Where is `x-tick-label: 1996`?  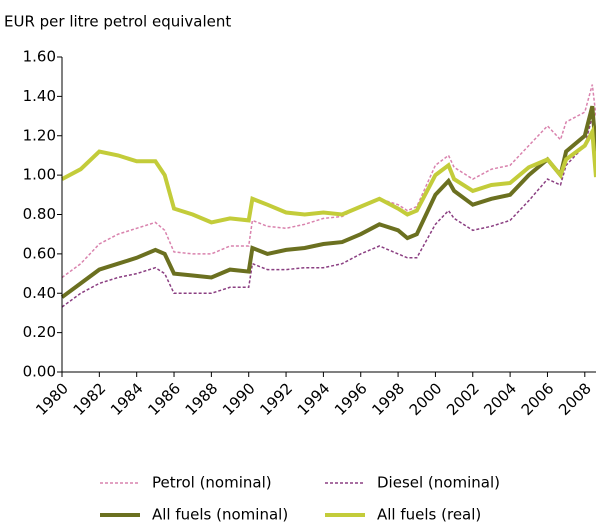 x-tick-label: 1996 is located at coordinates (351, 399).